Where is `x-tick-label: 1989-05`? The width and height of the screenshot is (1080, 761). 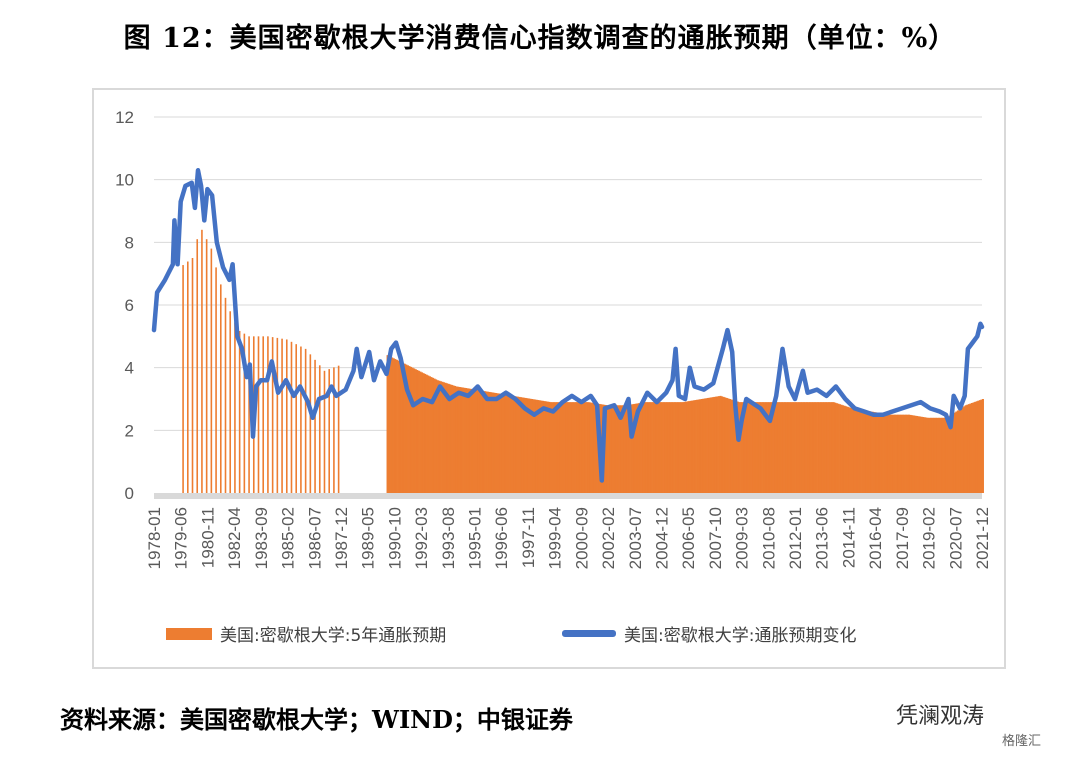 x-tick-label: 1989-05 is located at coordinates (368, 538).